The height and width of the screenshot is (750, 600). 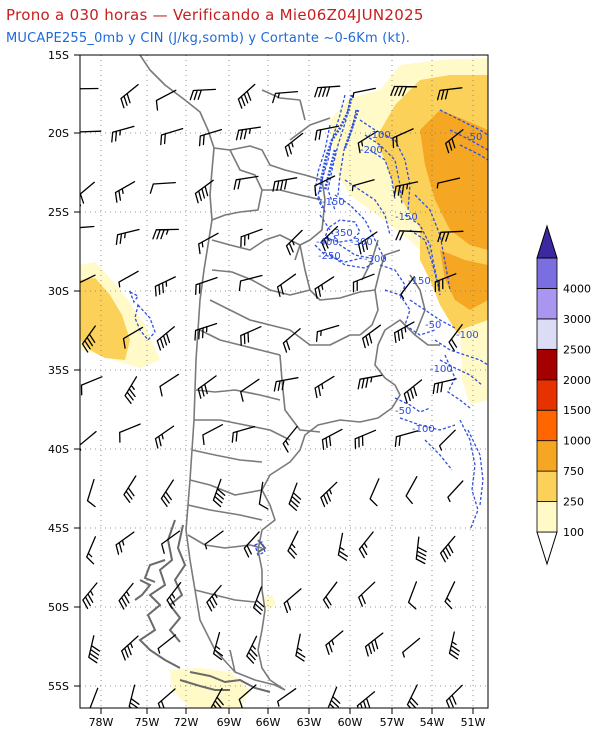 What do you see at coordinates (573, 532) in the screenshot?
I see `colorbar-label: 100` at bounding box center [573, 532].